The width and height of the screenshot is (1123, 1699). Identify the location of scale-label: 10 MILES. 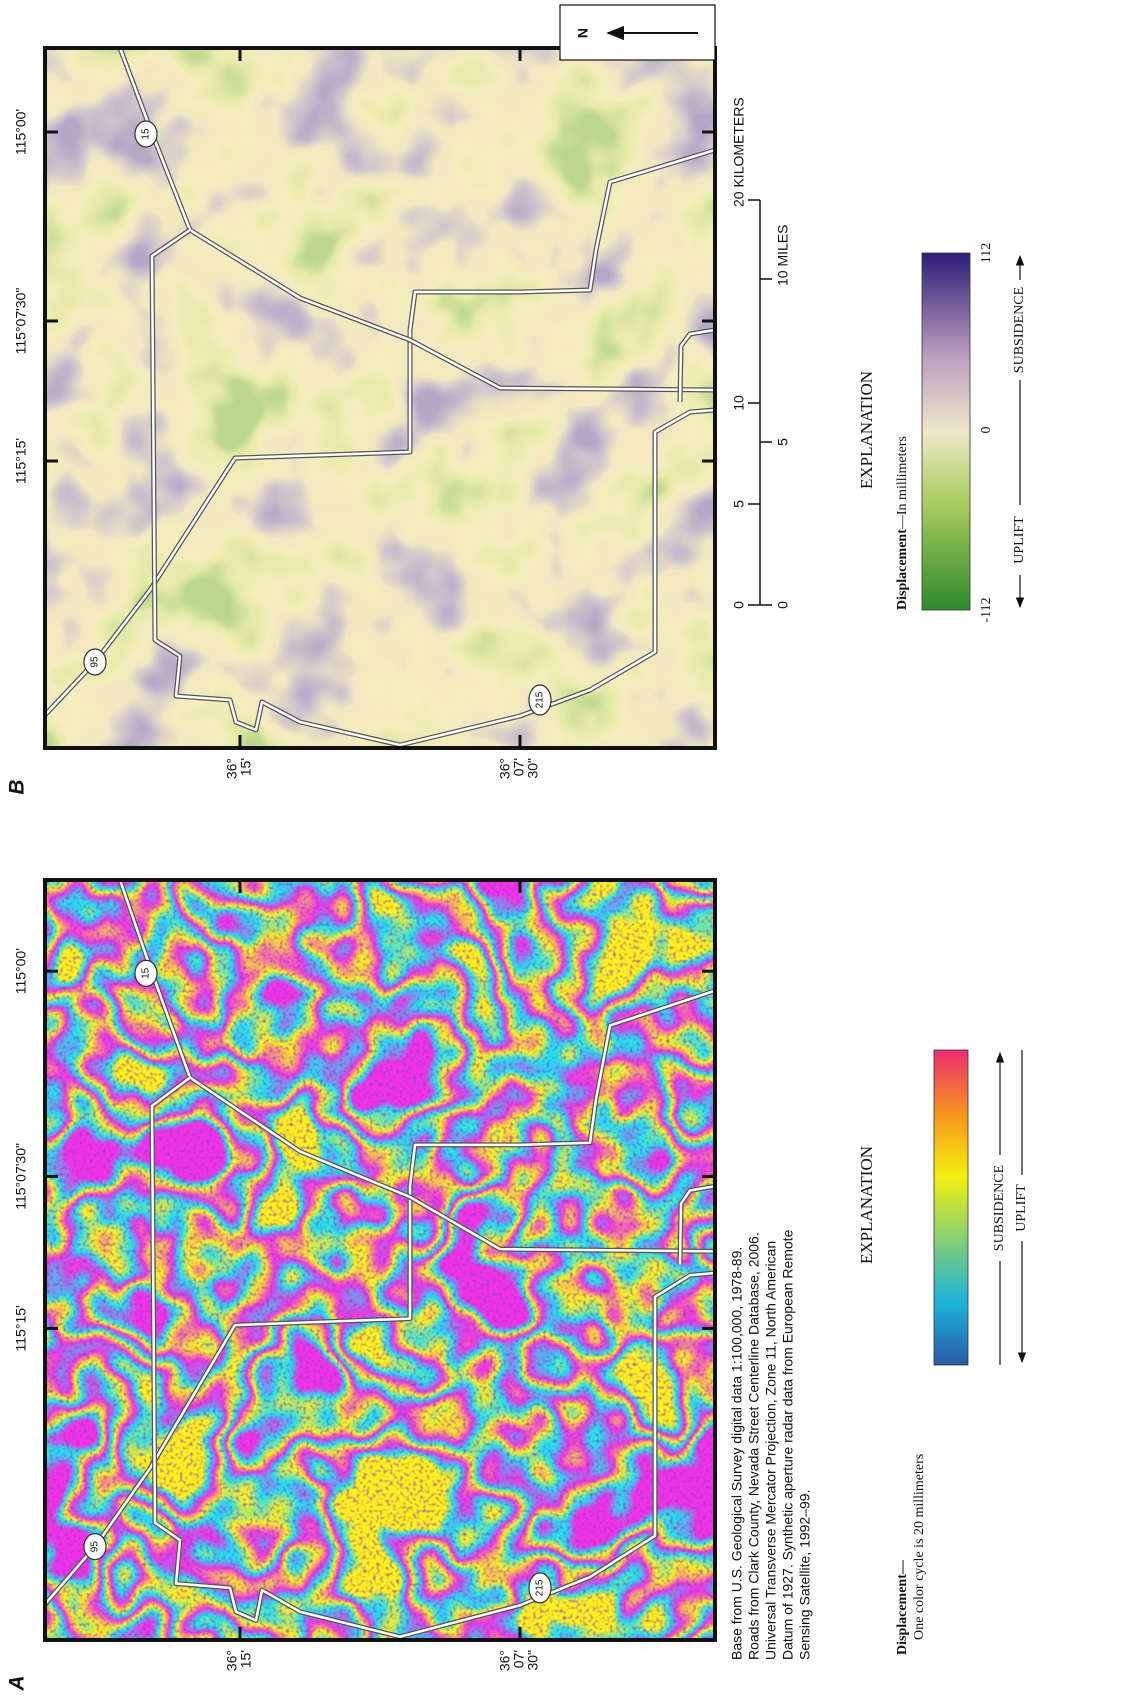
(783, 255).